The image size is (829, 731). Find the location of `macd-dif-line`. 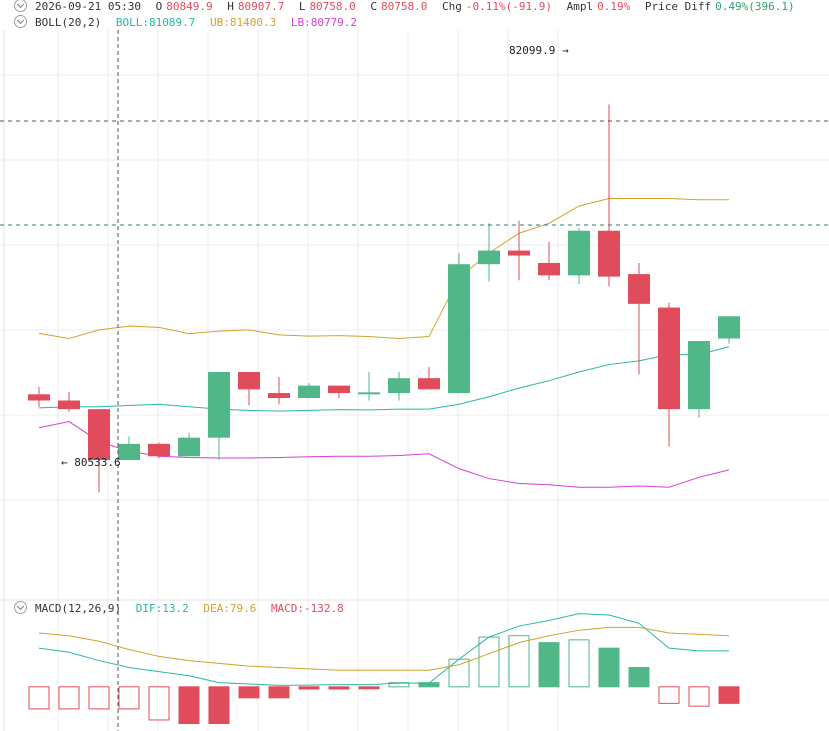

macd-dif-line is located at coordinates (383, 649).